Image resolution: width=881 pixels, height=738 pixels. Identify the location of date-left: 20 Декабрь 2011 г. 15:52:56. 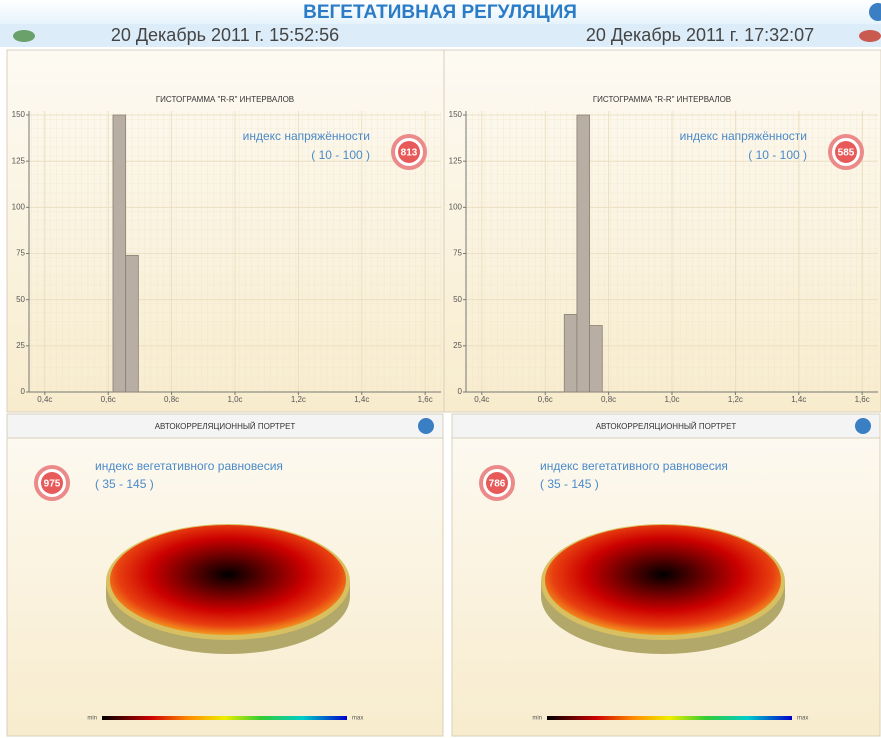
(225, 35).